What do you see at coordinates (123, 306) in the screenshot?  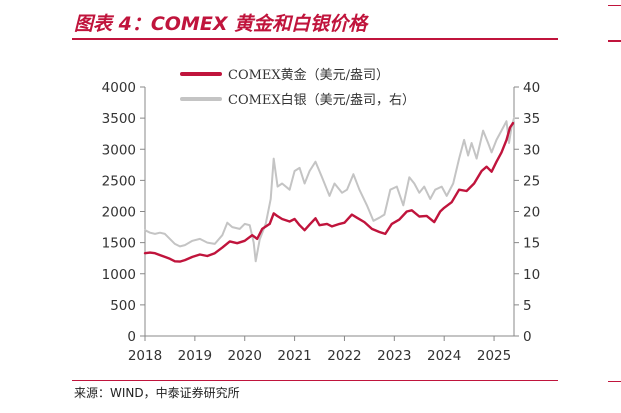 I see `y-left-tick-label: 500` at bounding box center [123, 306].